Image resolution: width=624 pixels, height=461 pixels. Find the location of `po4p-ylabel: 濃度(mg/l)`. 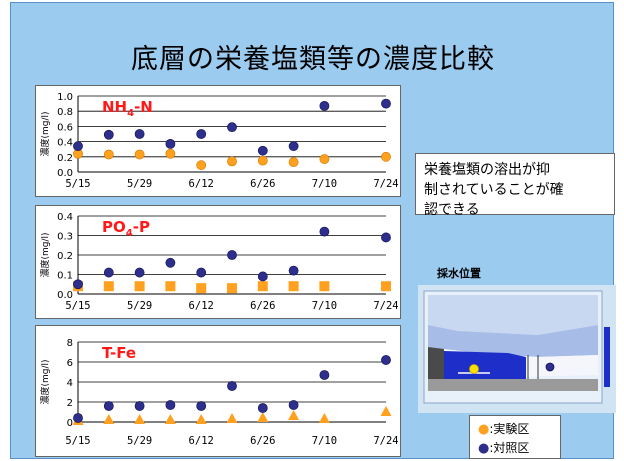

po4p-ylabel: 濃度(mg/l) is located at coordinates (45, 254).